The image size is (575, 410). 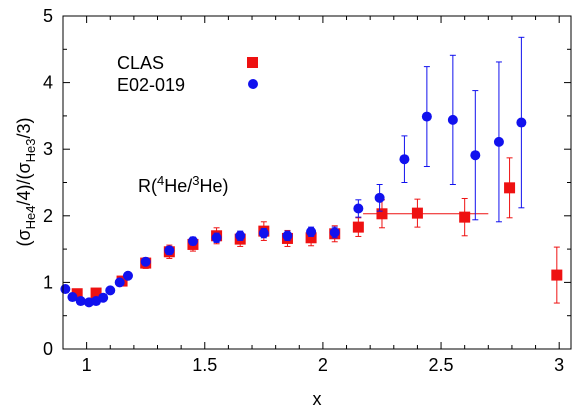 What do you see at coordinates (48, 282) in the screenshot?
I see `y-tick-label: 1` at bounding box center [48, 282].